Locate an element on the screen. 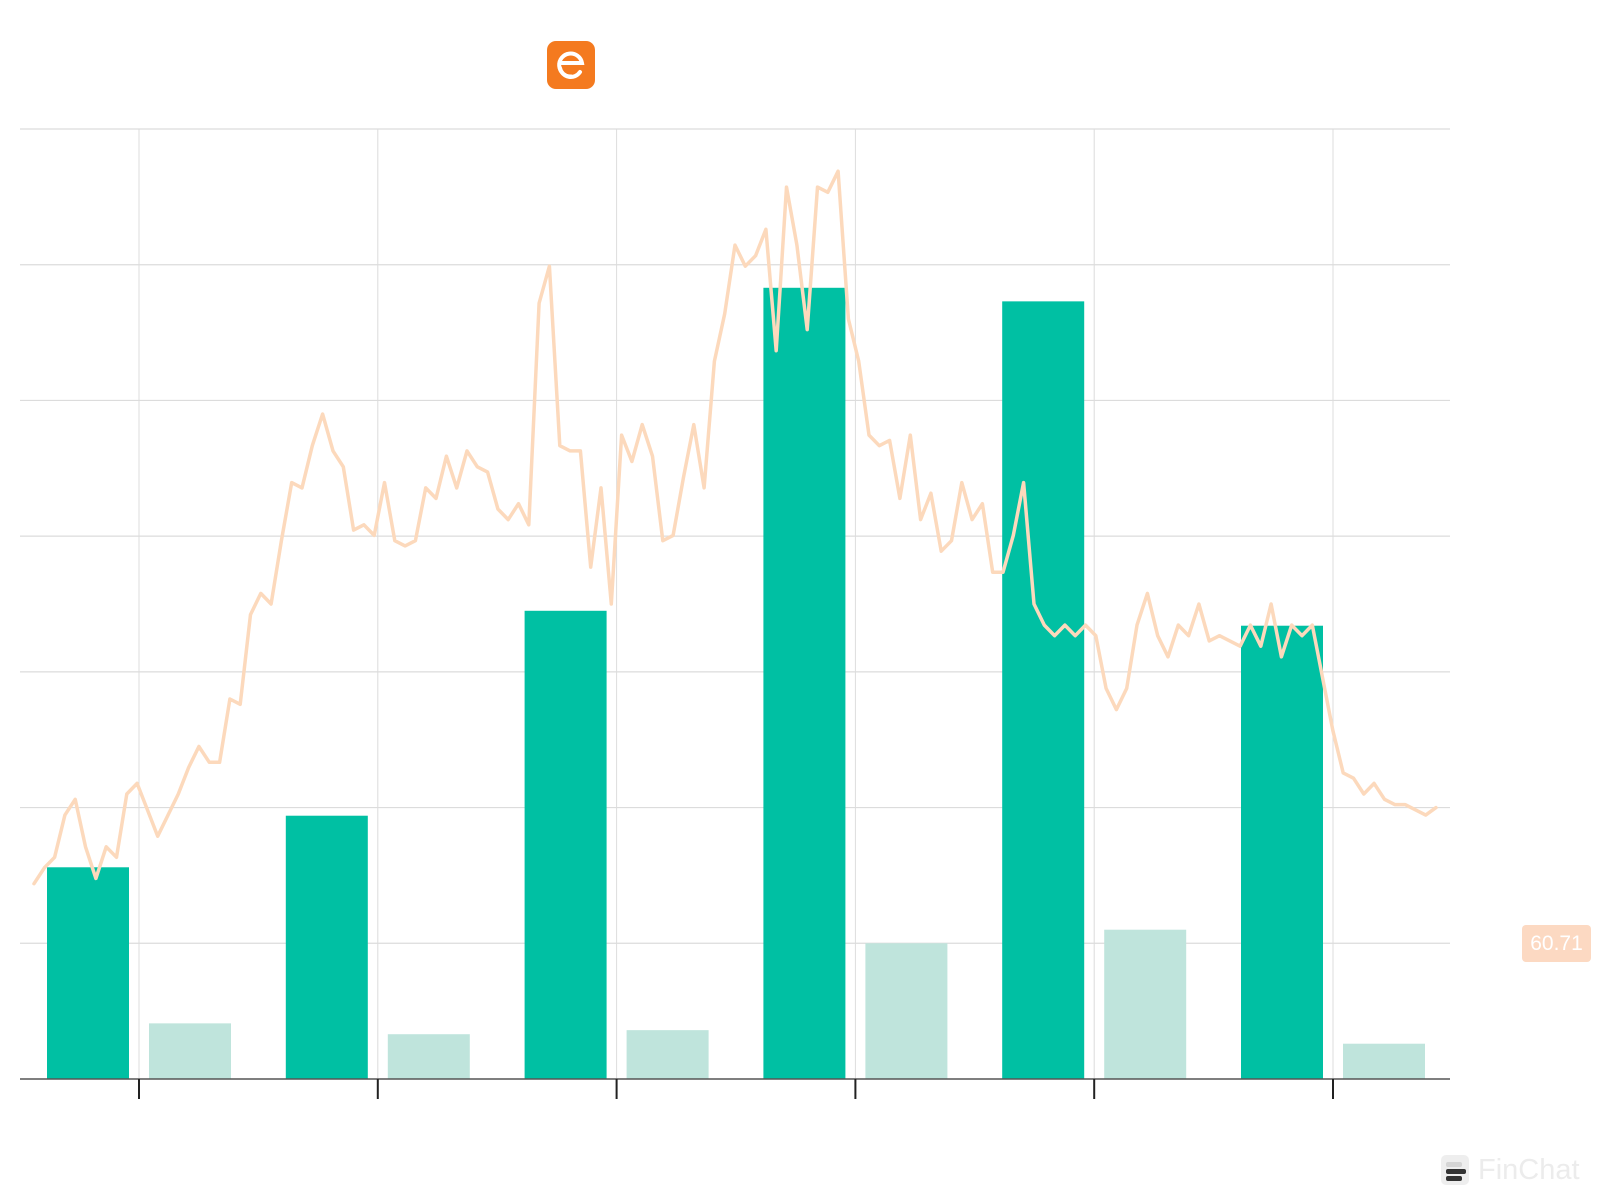 The width and height of the screenshot is (1600, 1200). company-logo-icon is located at coordinates (571, 65).